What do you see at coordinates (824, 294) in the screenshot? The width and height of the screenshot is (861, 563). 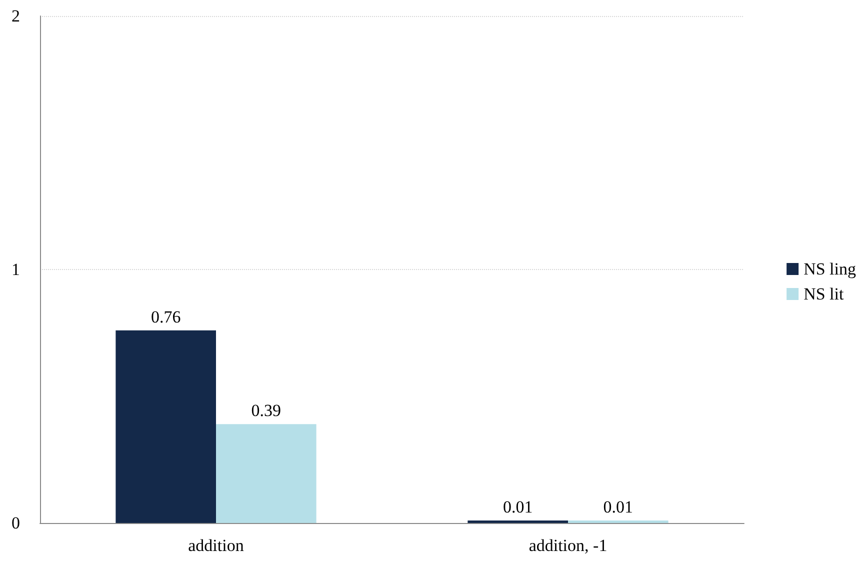 I see `legend-label: NS lit` at bounding box center [824, 294].